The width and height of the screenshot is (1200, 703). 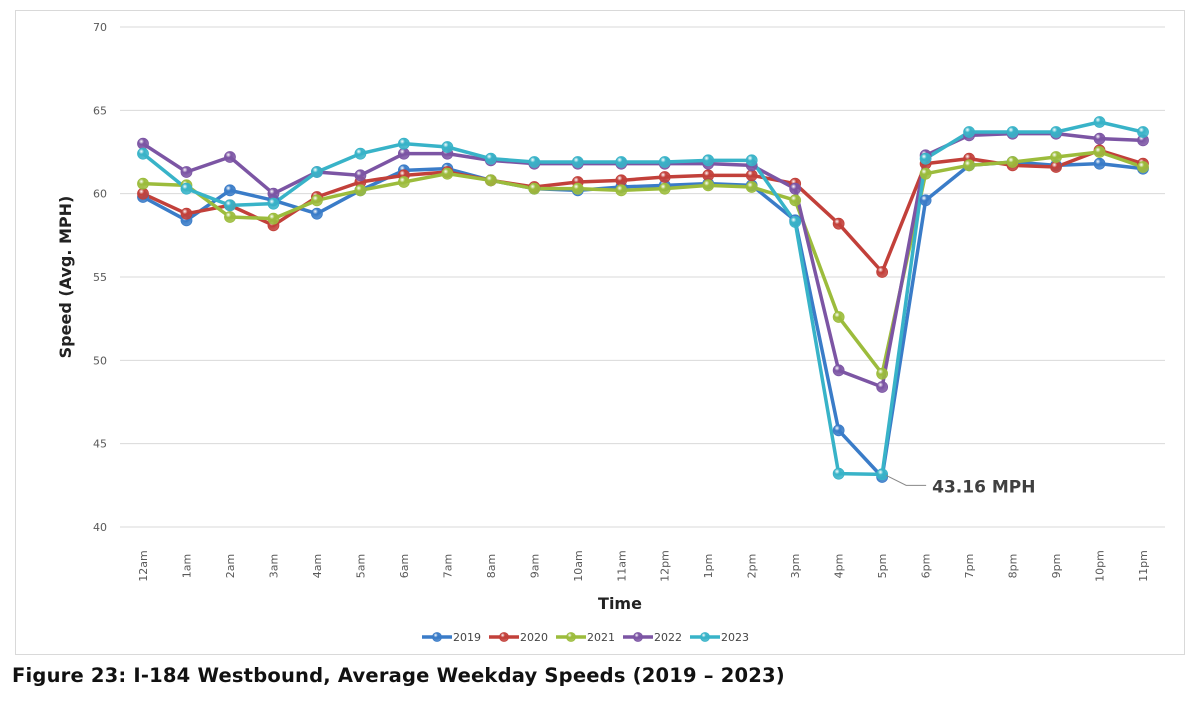 What do you see at coordinates (404, 566) in the screenshot?
I see `x-tick-label: 6am` at bounding box center [404, 566].